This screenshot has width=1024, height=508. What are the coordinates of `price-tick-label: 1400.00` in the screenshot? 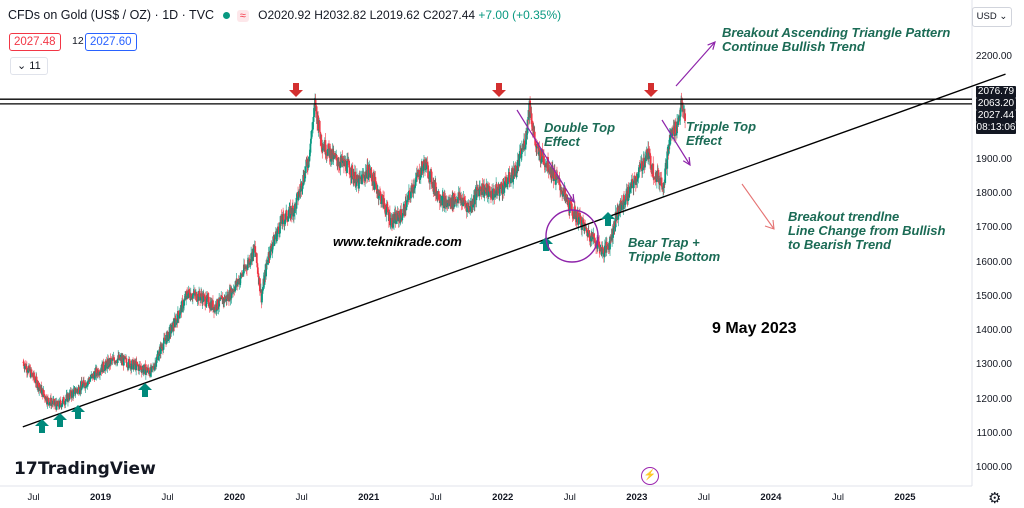 It's located at (993, 330).